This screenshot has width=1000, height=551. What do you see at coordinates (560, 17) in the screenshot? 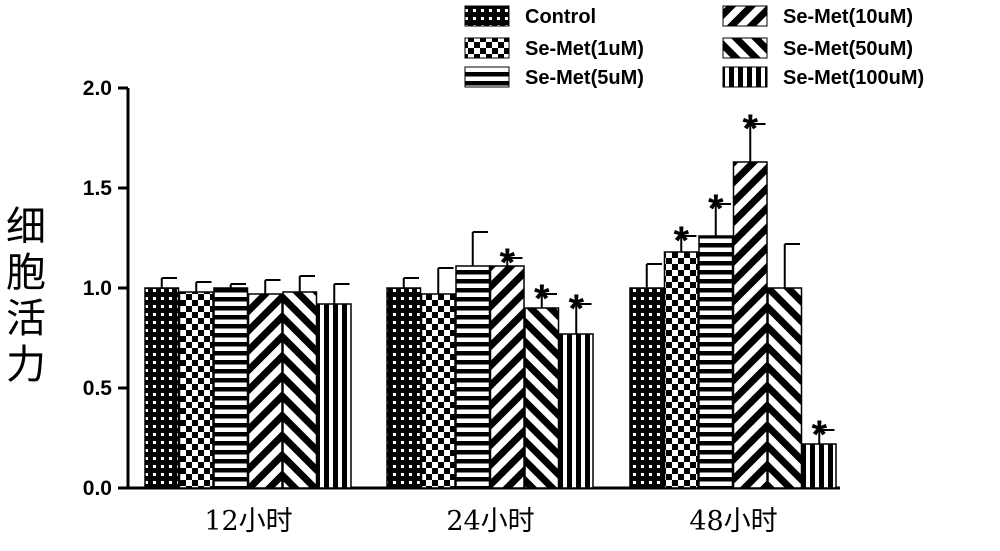
I see `legend-label: Control` at bounding box center [560, 17].